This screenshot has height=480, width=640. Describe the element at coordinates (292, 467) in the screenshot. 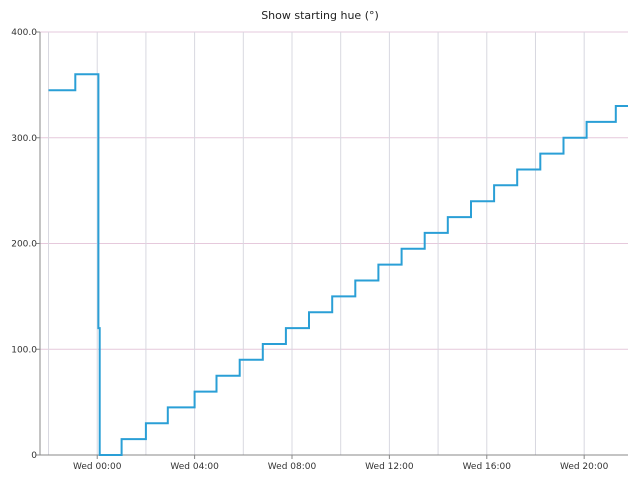

I see `x-tick-label: Wed 08:00` at that location.